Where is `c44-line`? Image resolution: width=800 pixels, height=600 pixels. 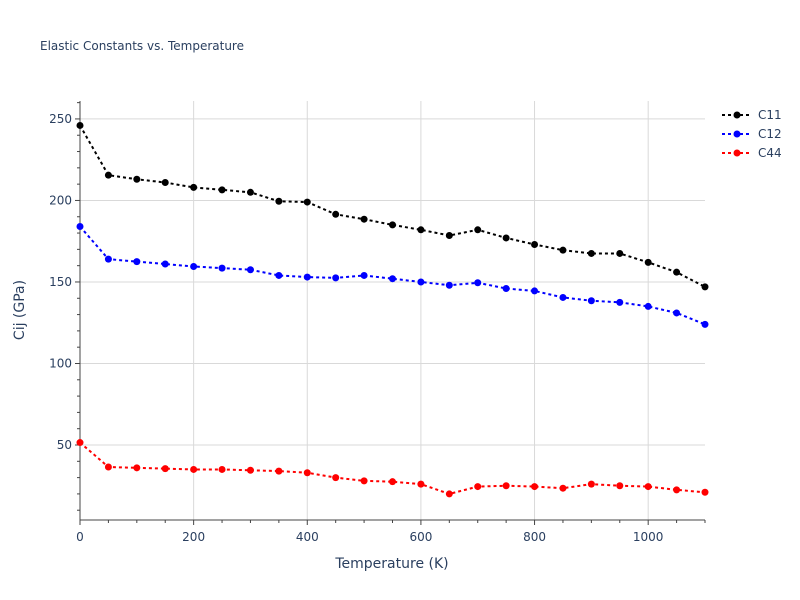 c44-line is located at coordinates (392, 468).